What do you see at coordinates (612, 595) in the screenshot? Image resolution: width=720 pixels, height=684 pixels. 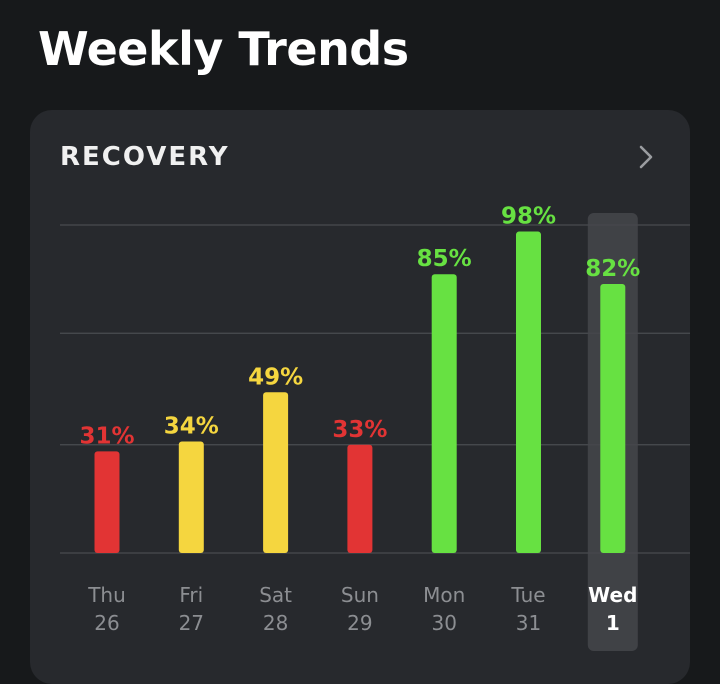 I see `x-tick-day: Wed` at bounding box center [612, 595].